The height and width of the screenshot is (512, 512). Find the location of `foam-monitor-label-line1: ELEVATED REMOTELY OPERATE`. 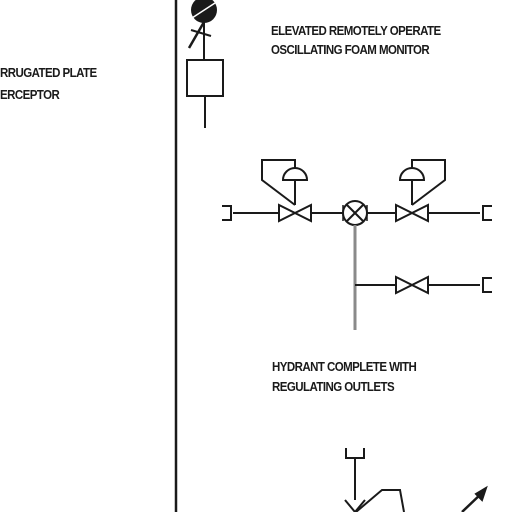

foam-monitor-label-line1: ELEVATED REMOTELY OPERATE is located at coordinates (356, 31).